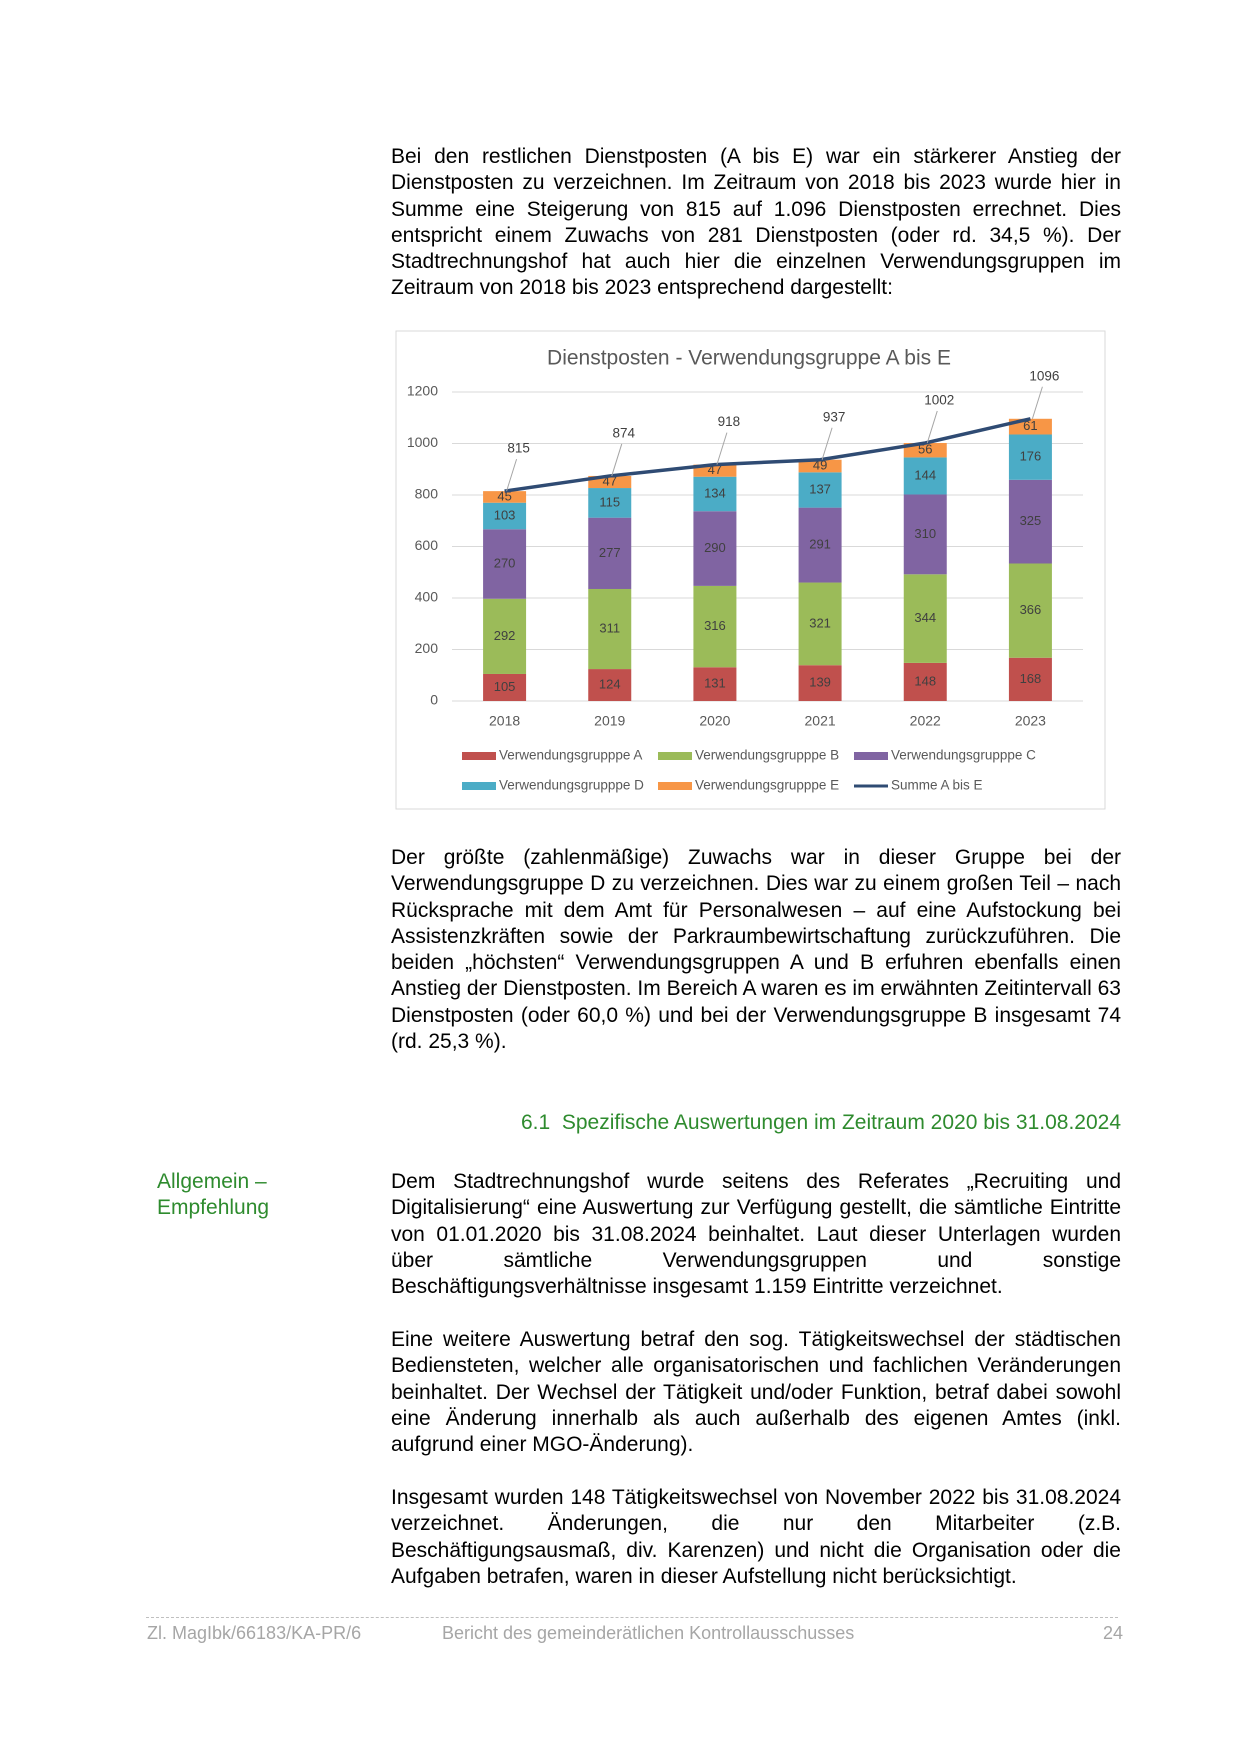  I want to click on data-label: 105, so click(505, 686).